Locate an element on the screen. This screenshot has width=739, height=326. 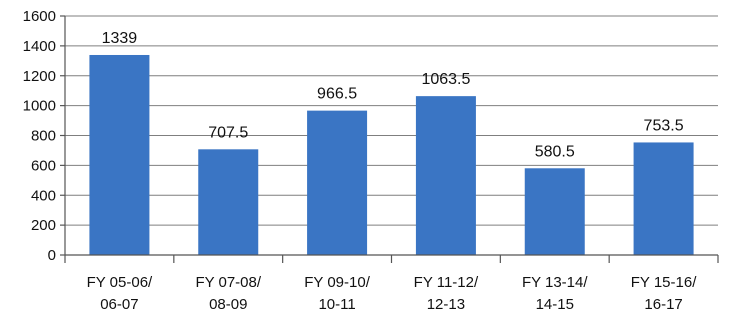
y-tick-label: 600 is located at coordinates (43, 165).